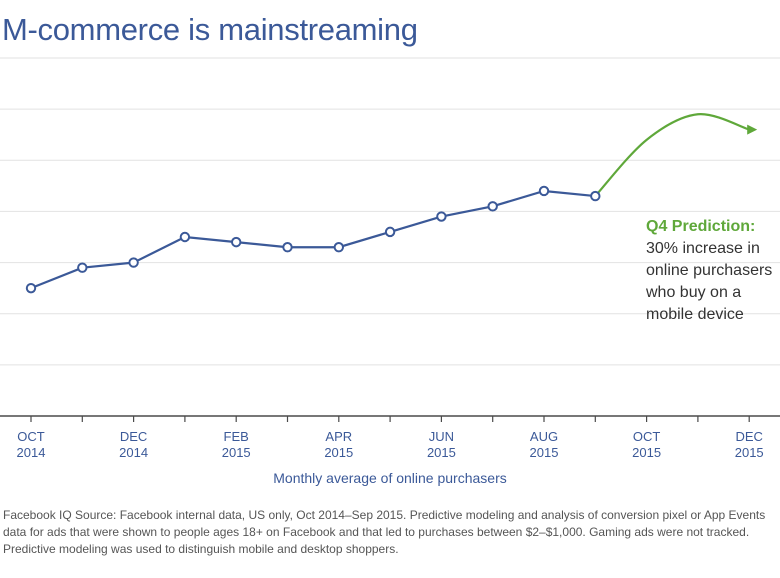 The height and width of the screenshot is (578, 780). Describe the element at coordinates (338, 436) in the screenshot. I see `x-tick-label-month: APR` at that location.